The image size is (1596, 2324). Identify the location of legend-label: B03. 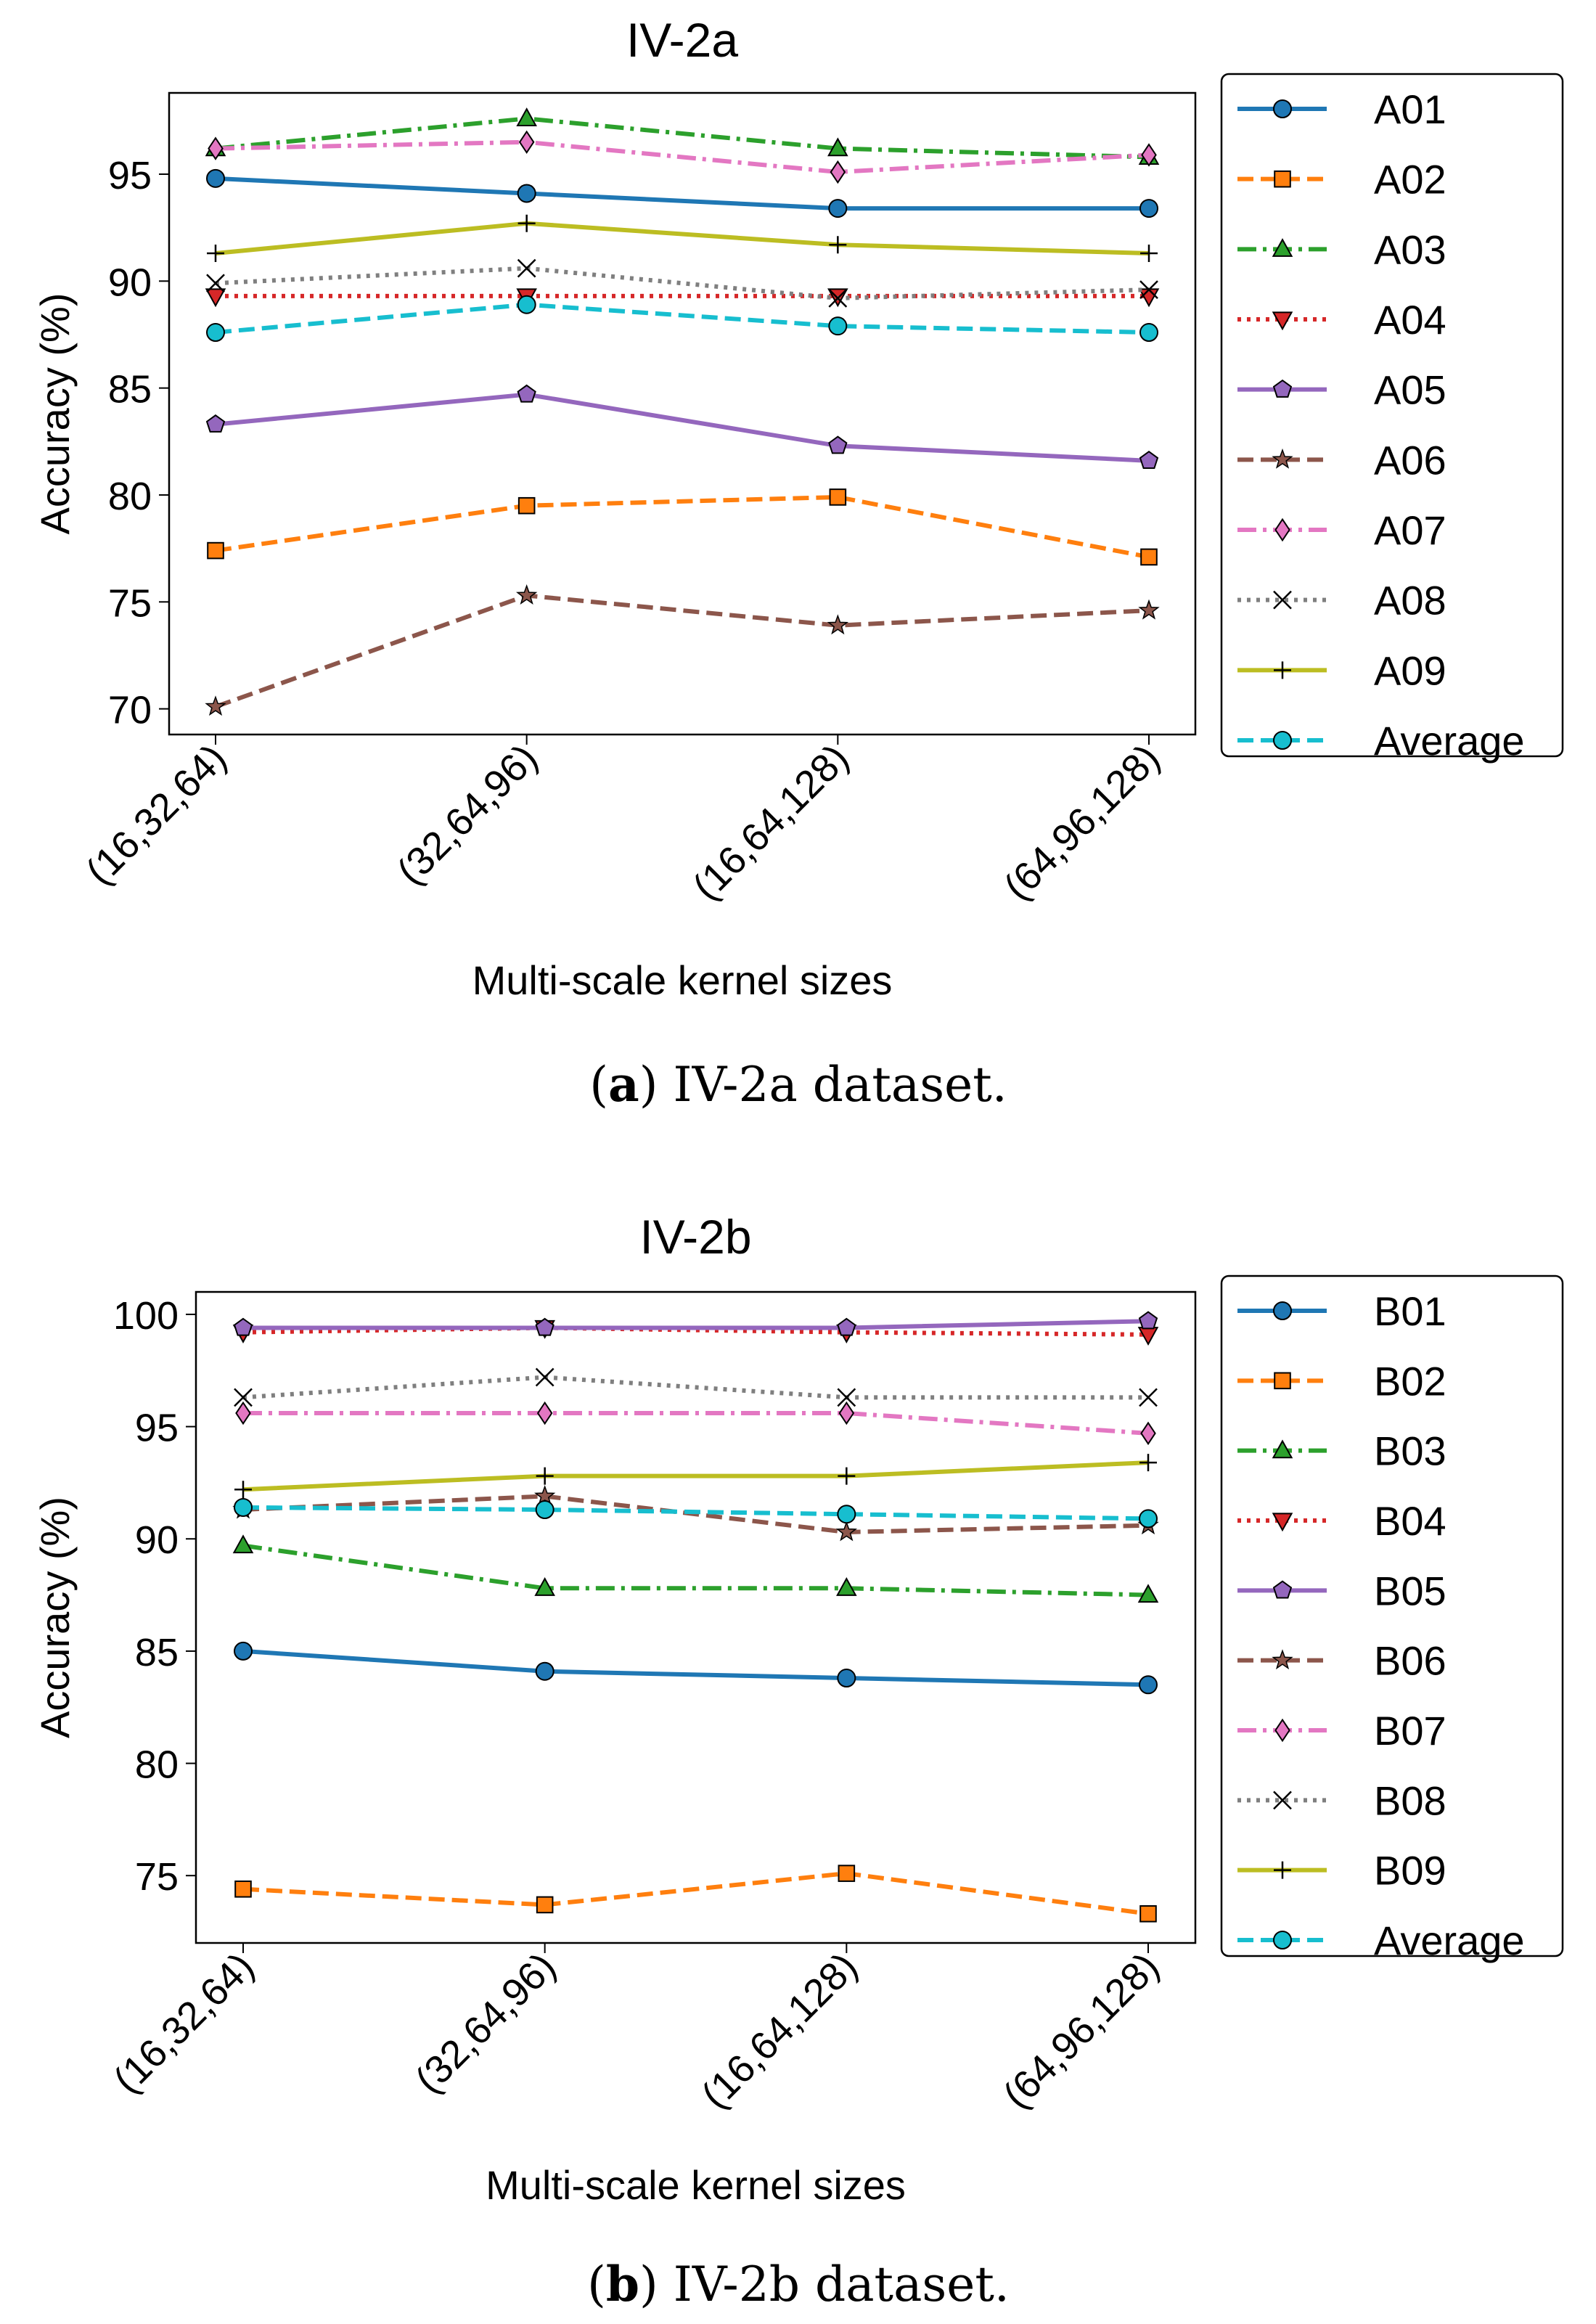
(1410, 1451).